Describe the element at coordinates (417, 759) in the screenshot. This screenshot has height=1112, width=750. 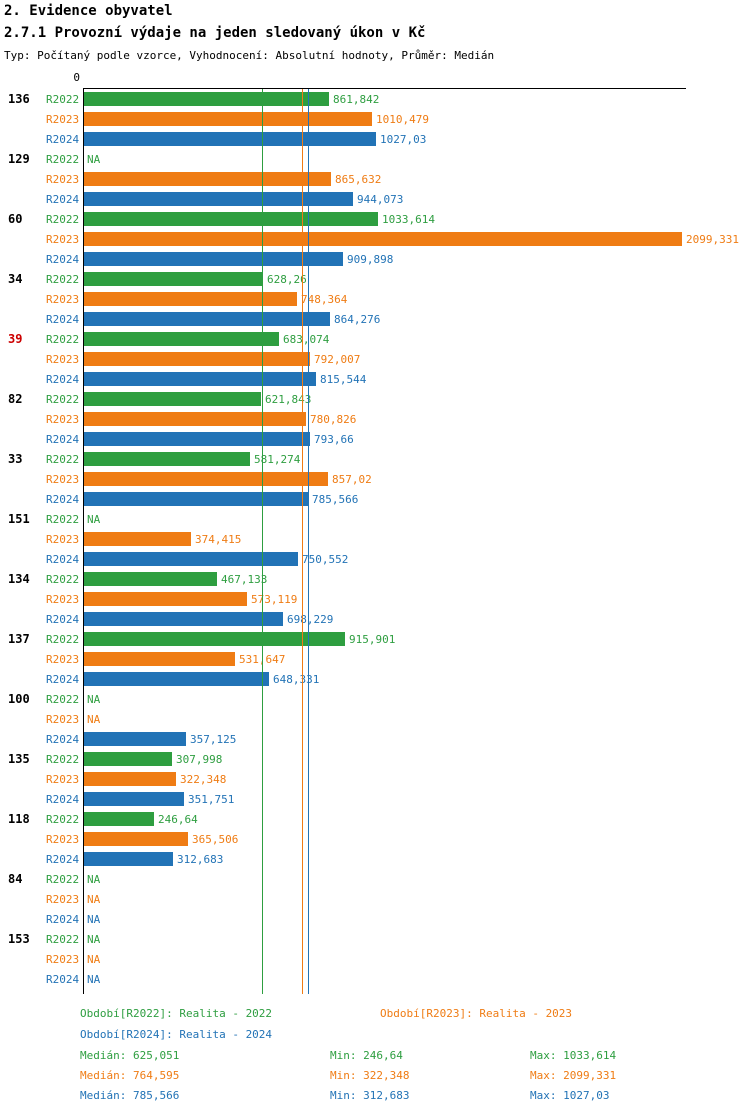
I see `bar-area: 307,998` at that location.